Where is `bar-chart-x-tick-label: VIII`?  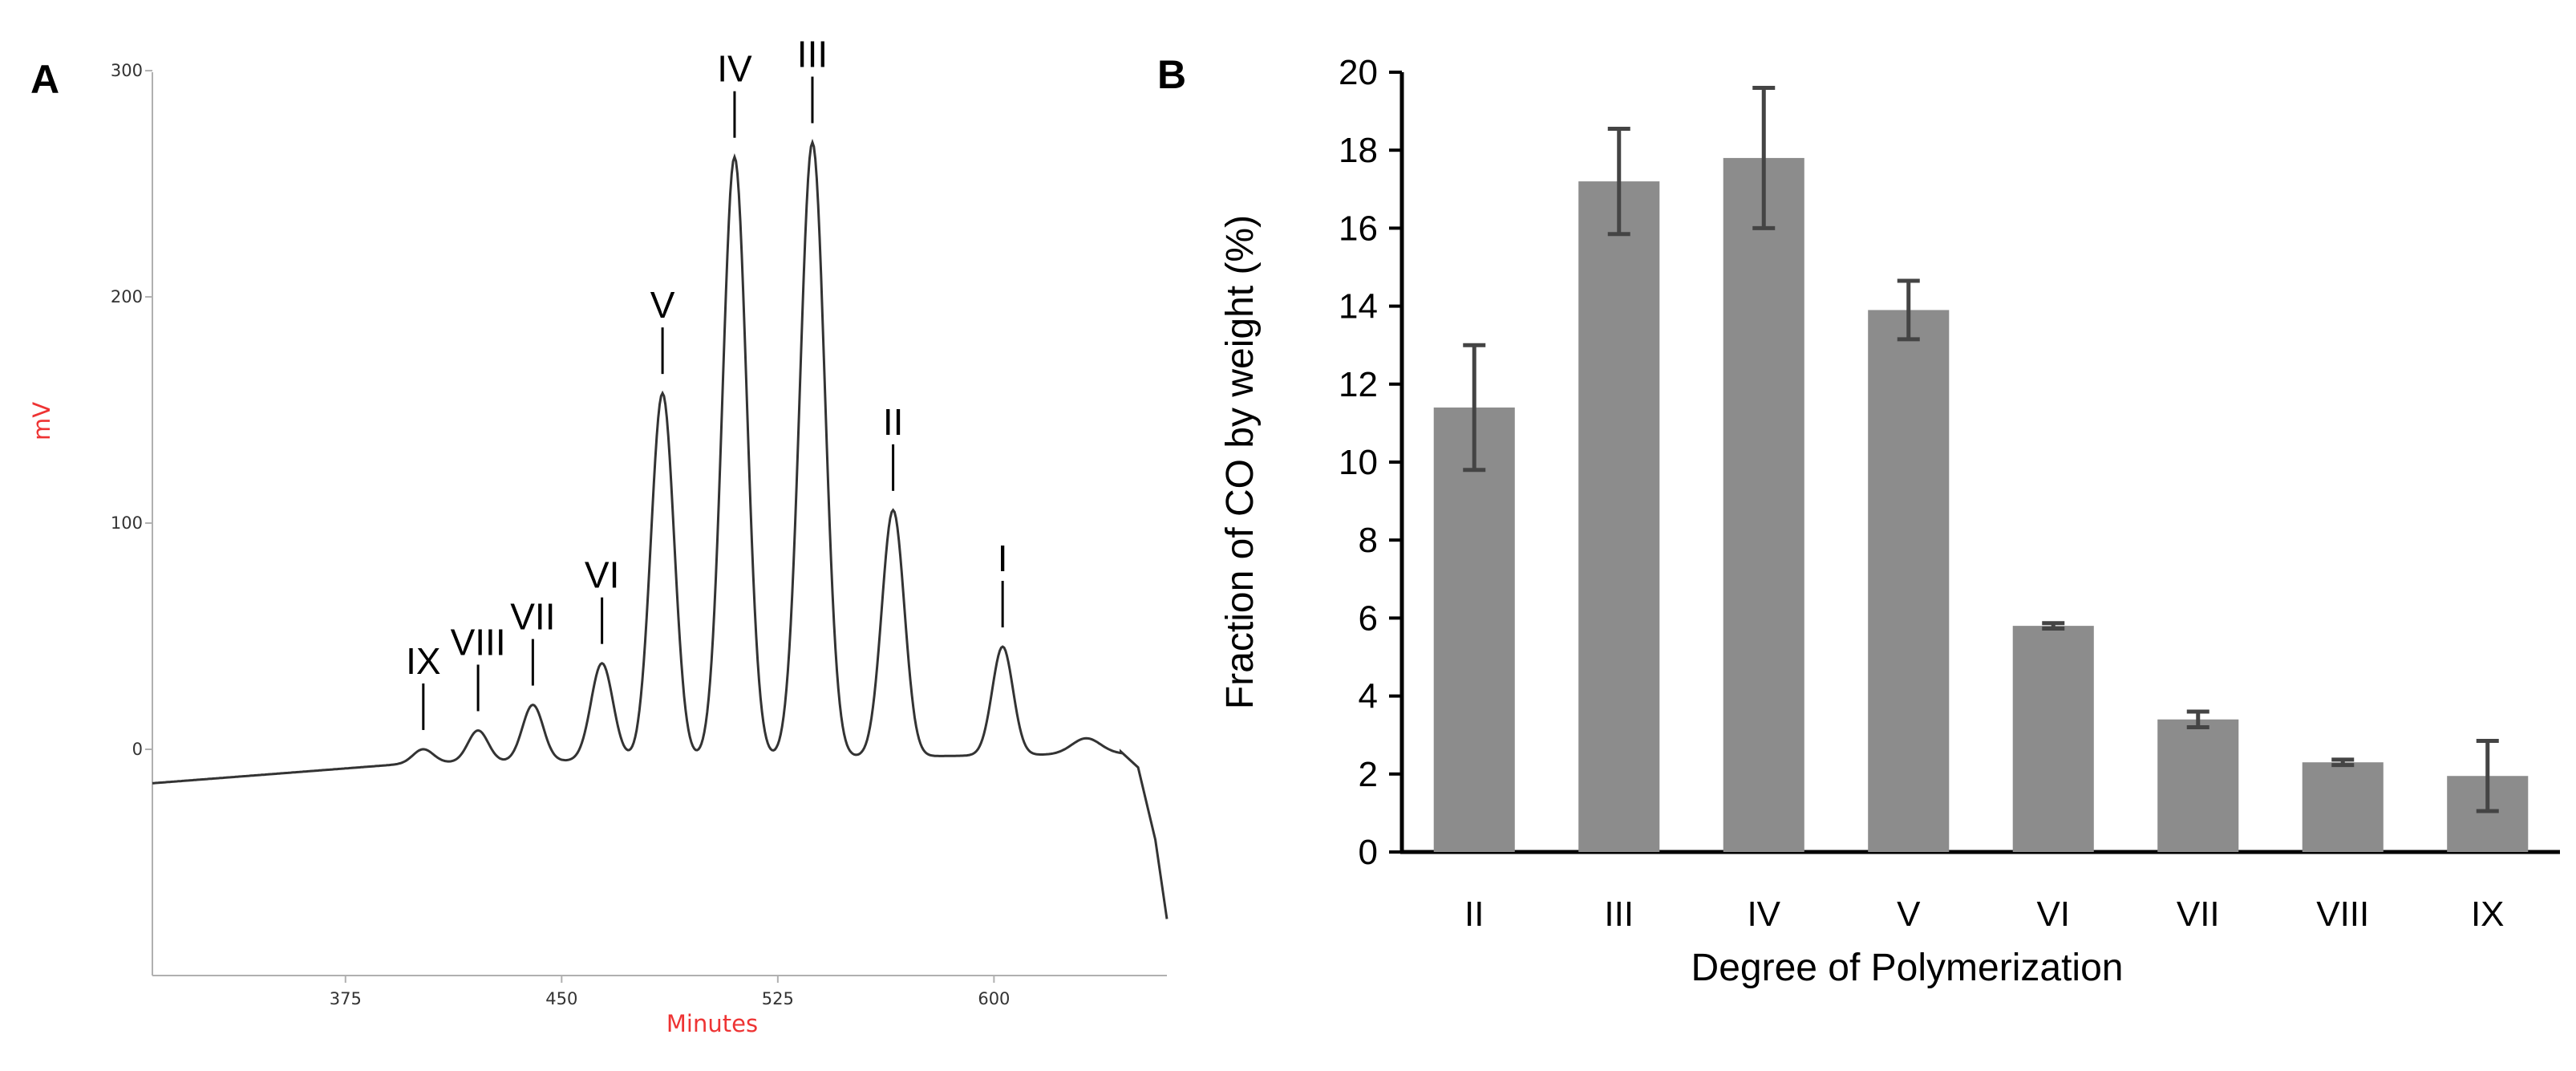 bar-chart-x-tick-label: VIII is located at coordinates (2342, 915).